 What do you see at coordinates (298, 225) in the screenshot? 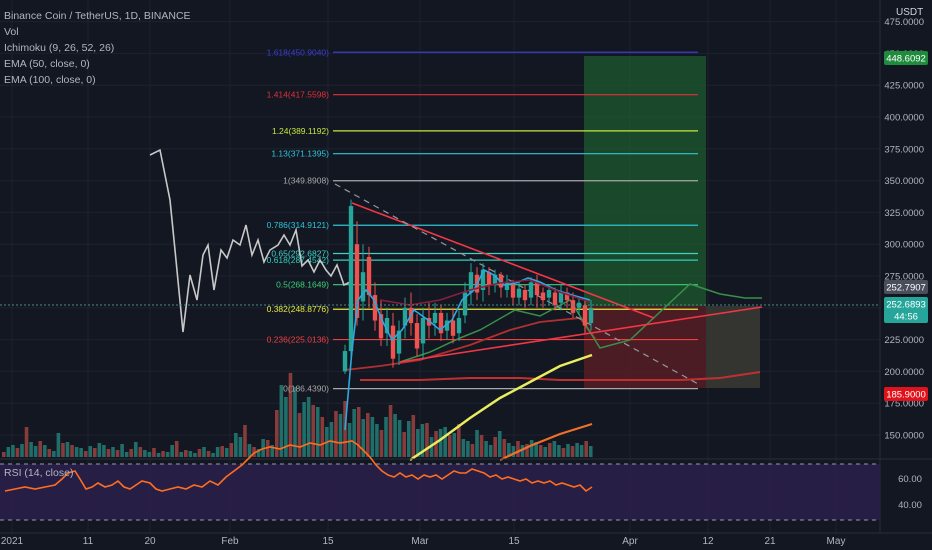
I see `fib-level-label: 0.786(314.9121)` at bounding box center [298, 225].